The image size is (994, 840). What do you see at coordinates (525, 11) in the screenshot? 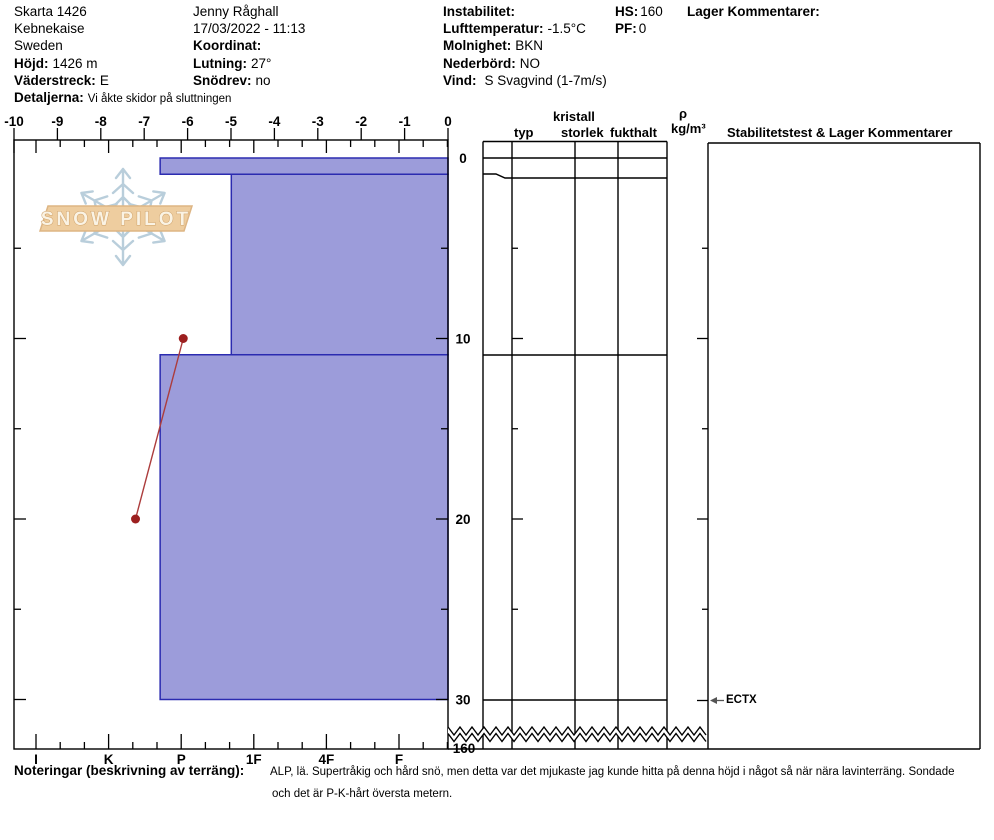
I see `instability-row: Instabilitet:` at bounding box center [525, 11].